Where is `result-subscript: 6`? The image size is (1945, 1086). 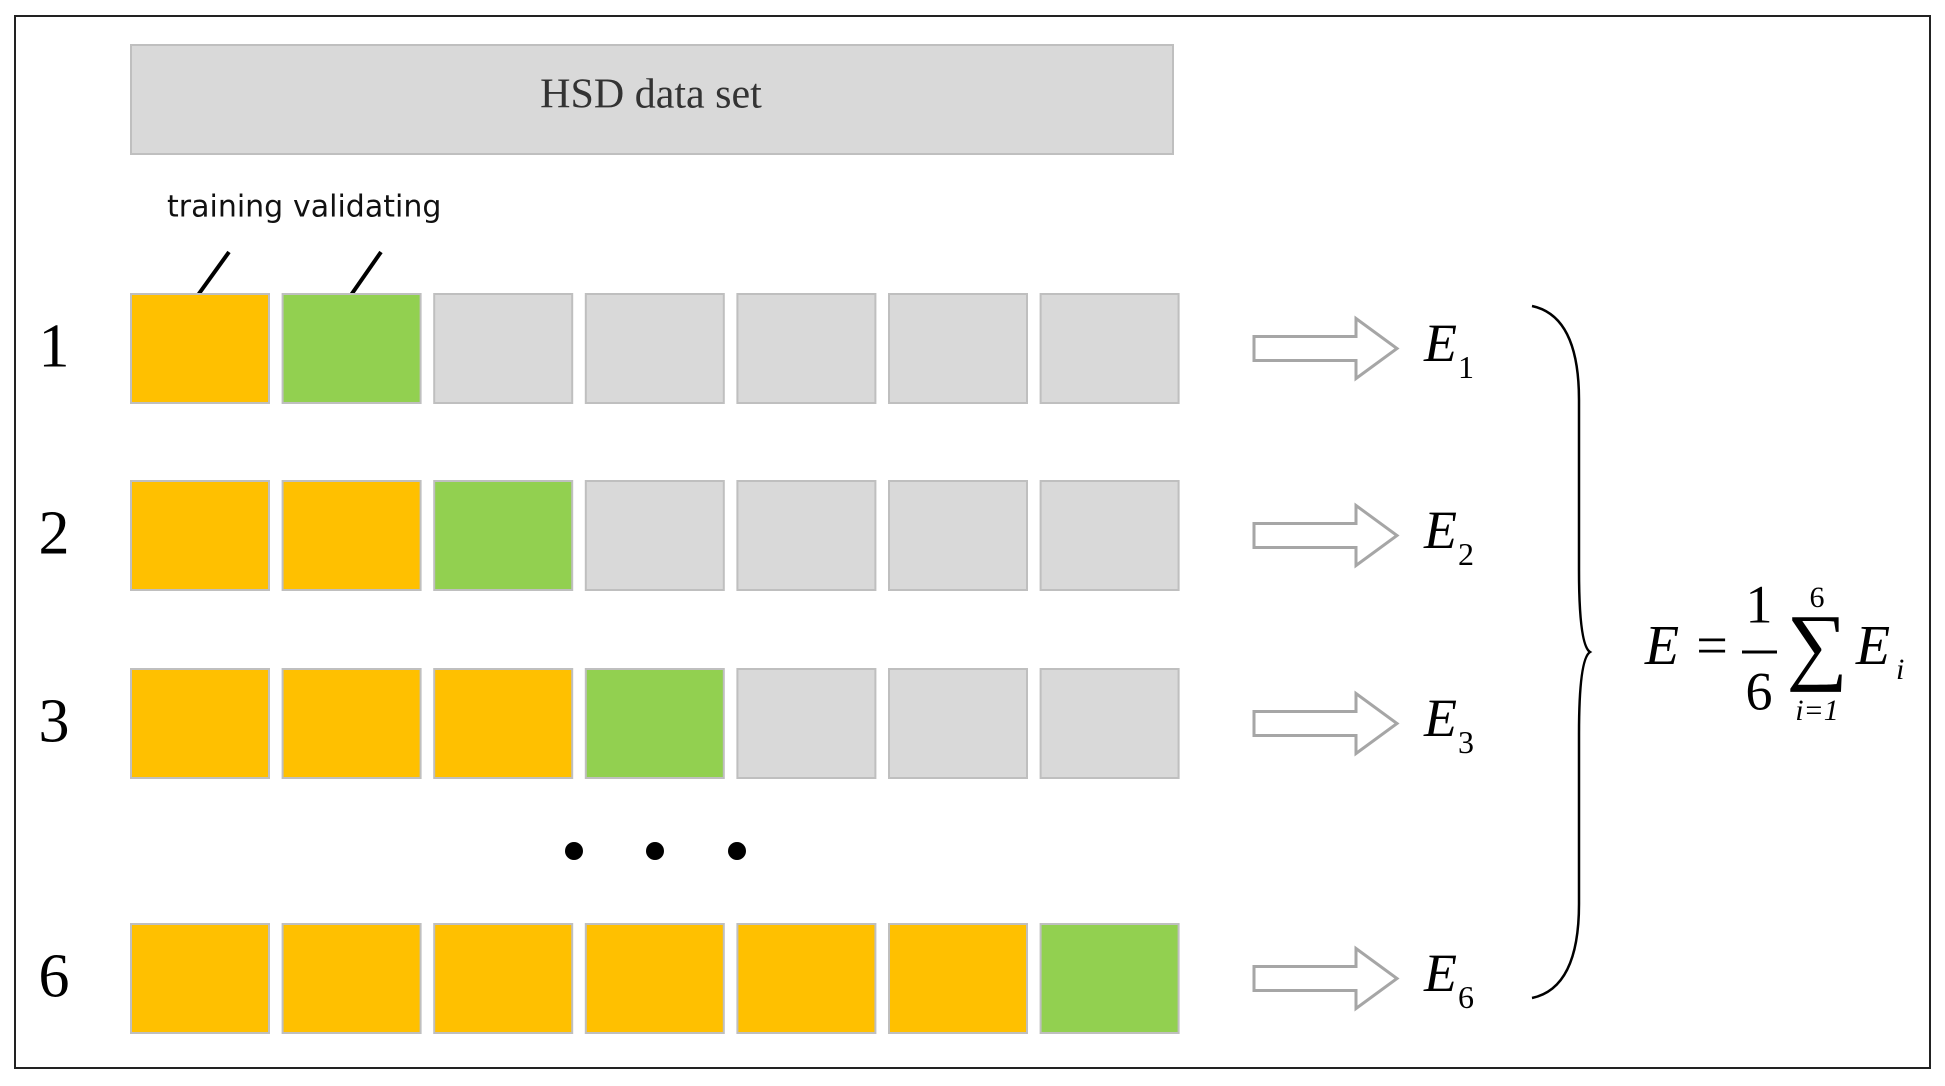
result-subscript: 6 is located at coordinates (1466, 997).